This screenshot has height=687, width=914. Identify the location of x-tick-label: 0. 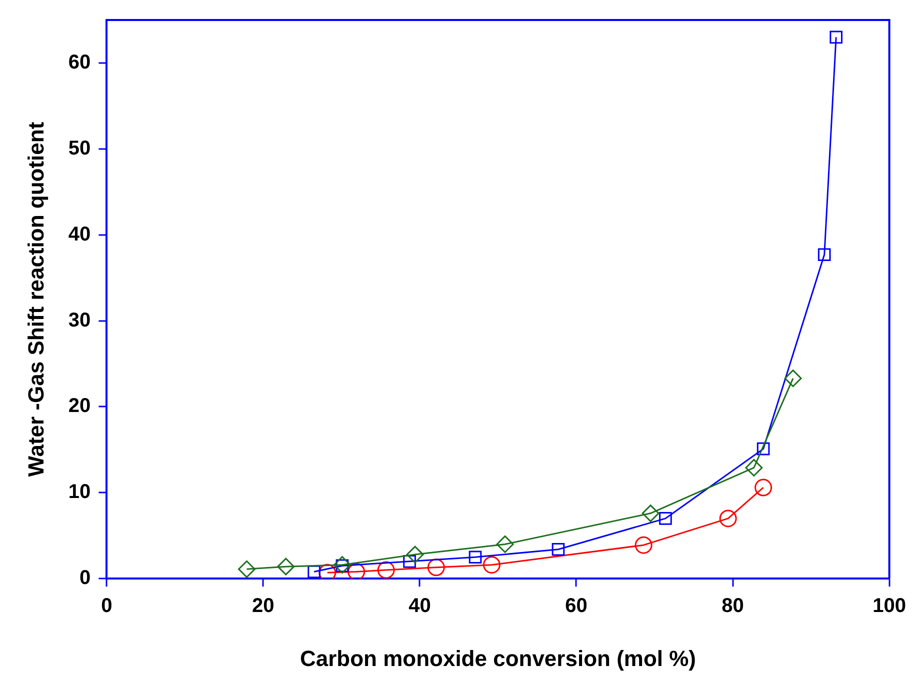
(106, 606).